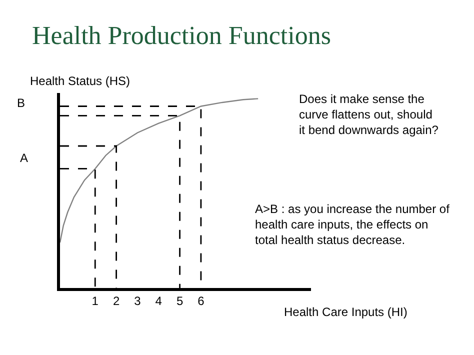 This screenshot has width=474, height=355. I want to click on y-axis-title: Health Status (HS), so click(80, 81).